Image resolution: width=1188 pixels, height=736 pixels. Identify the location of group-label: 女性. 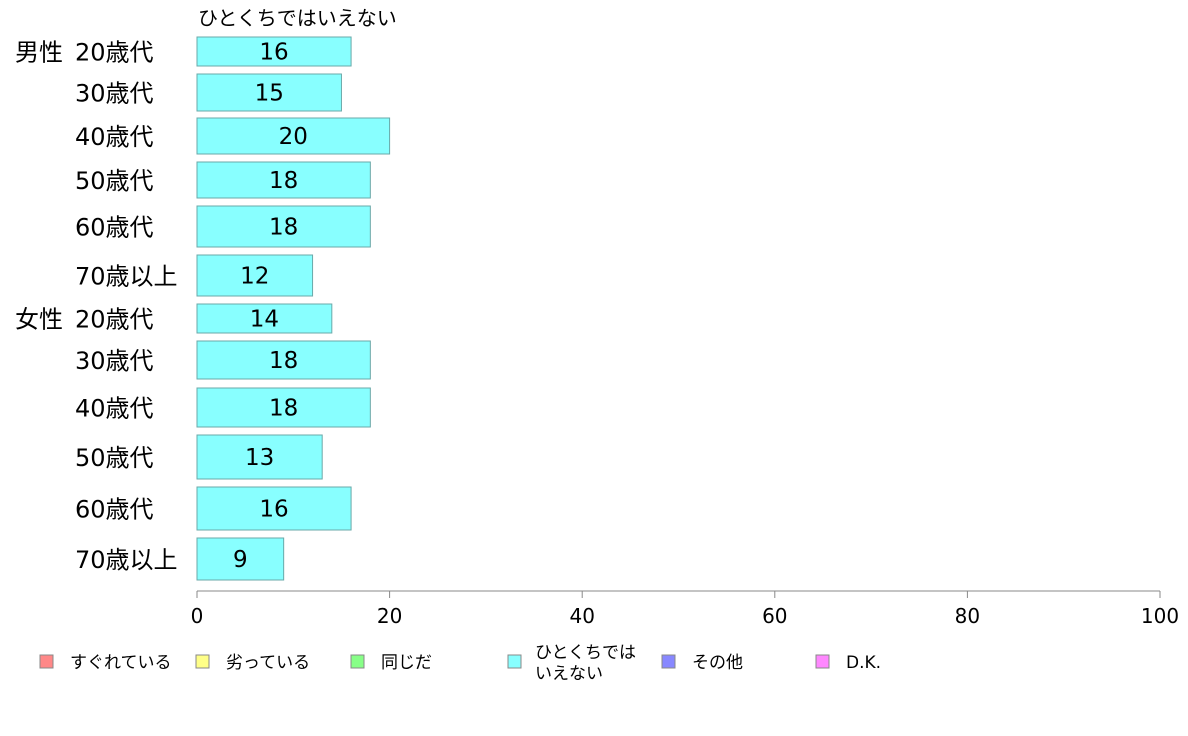
(39, 320).